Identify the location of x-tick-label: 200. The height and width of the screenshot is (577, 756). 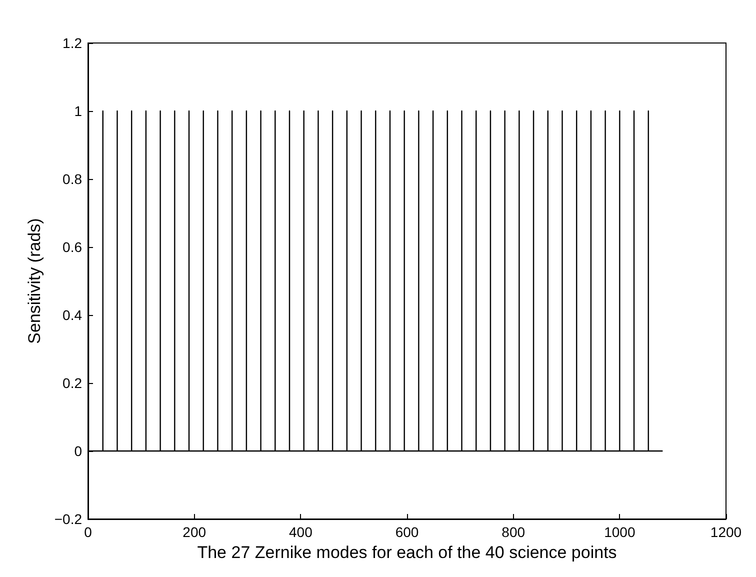
(194, 532).